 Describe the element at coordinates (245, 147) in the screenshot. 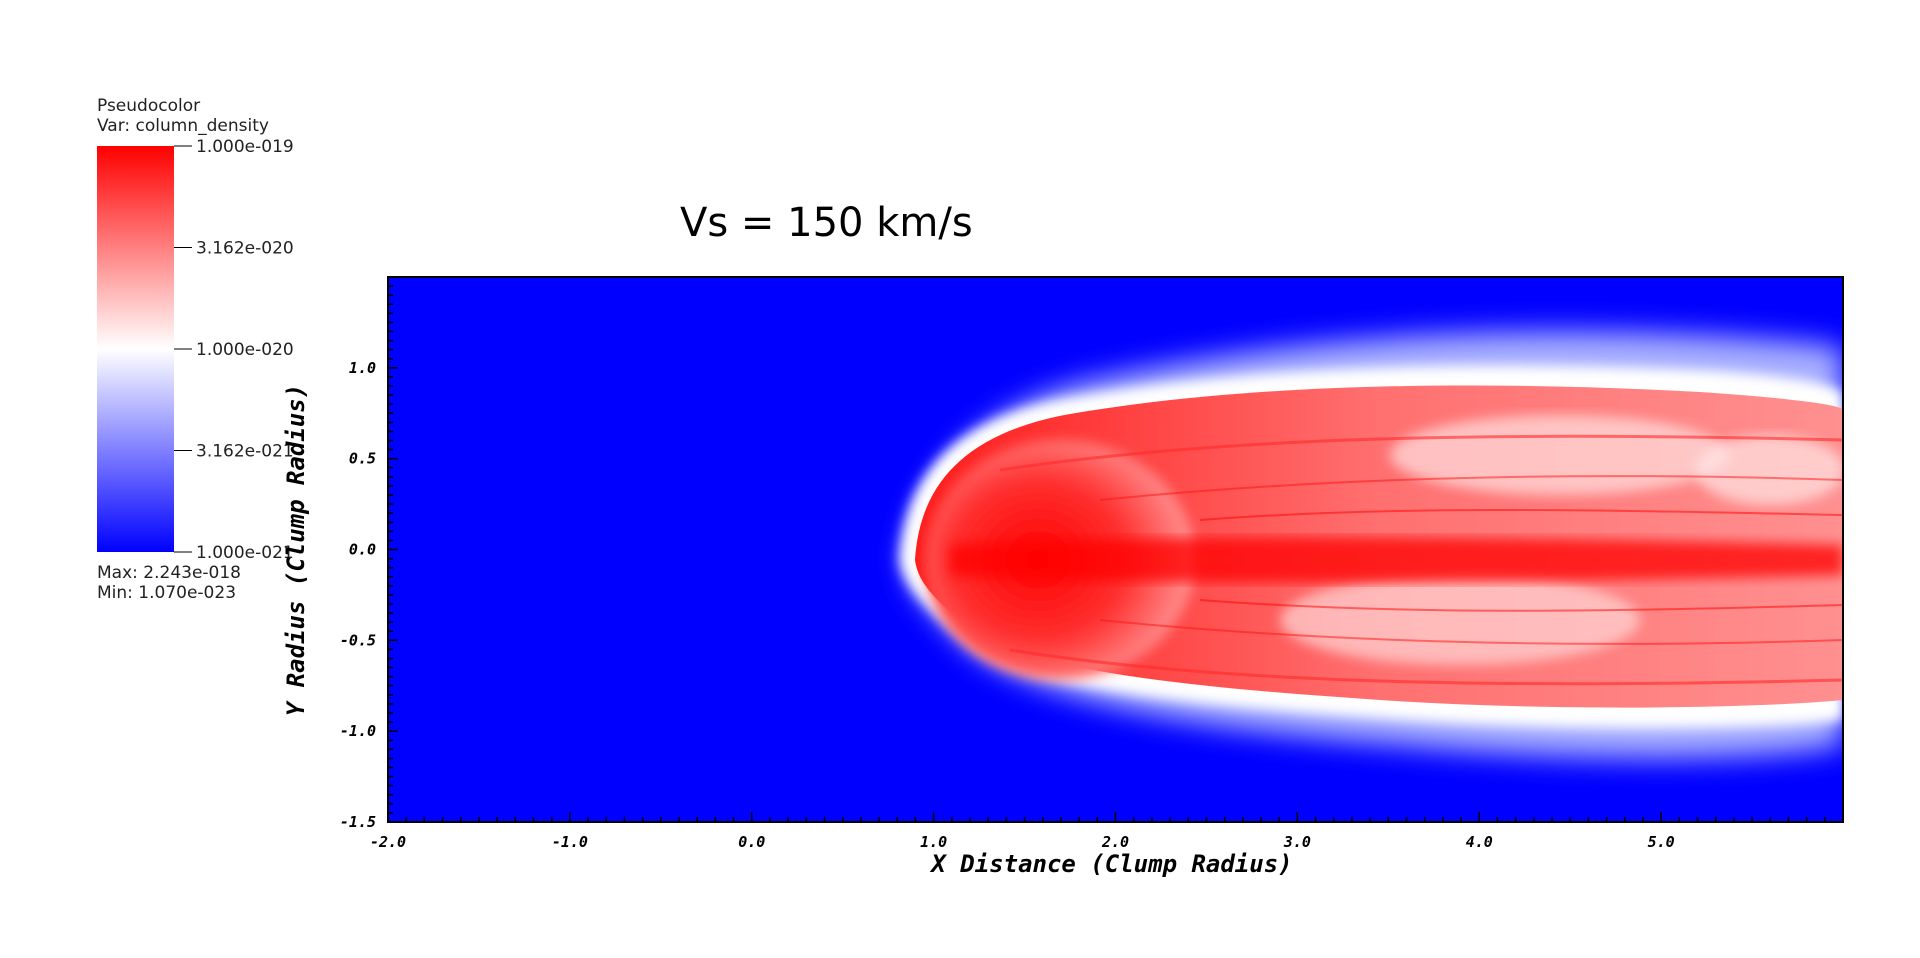

I see `colorbar-tick-label: 1.000e-019` at that location.